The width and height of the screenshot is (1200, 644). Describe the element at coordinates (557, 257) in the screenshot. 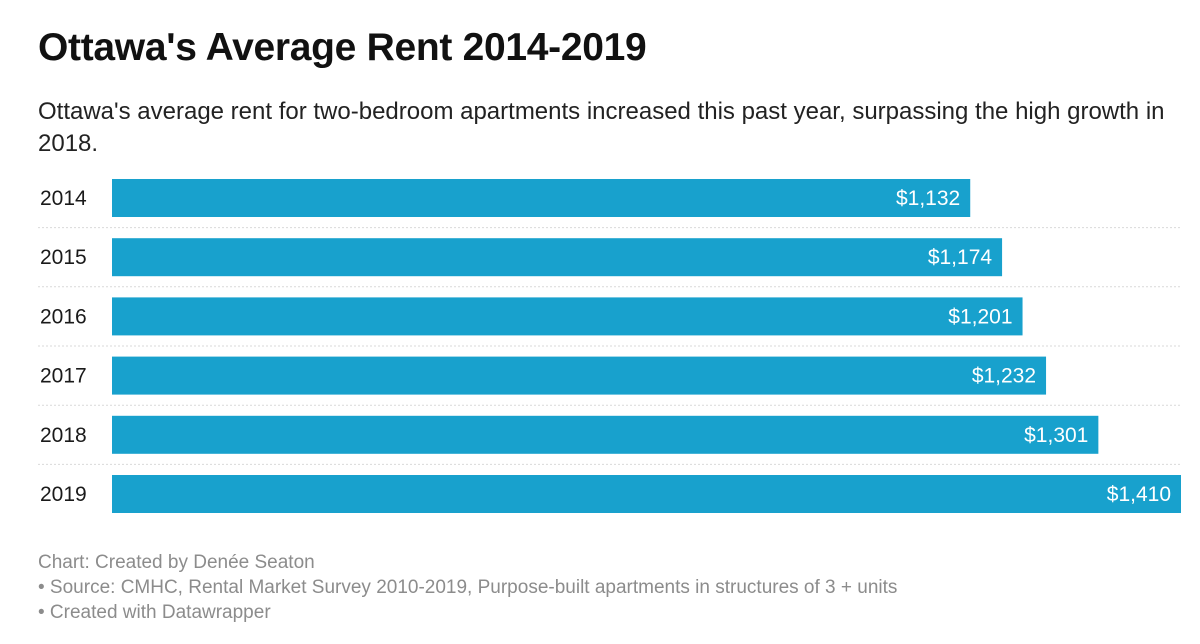

I see `bar-2015` at that location.